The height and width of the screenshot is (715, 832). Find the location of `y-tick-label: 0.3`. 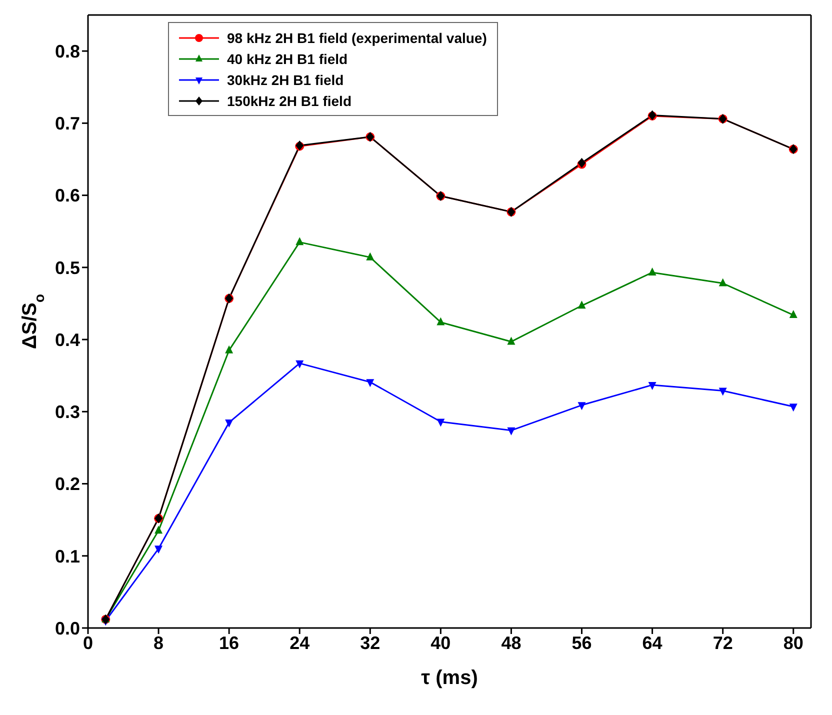

y-tick-label: 0.3 is located at coordinates (67, 412).